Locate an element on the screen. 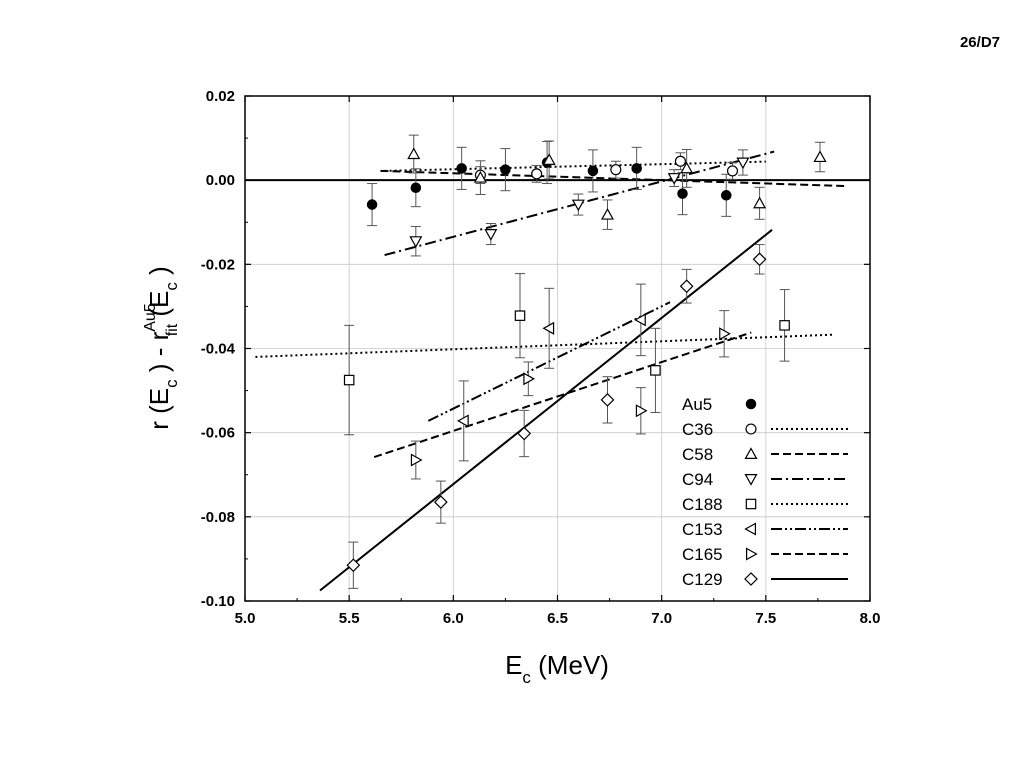 This screenshot has width=1024, height=768. legend-marker-c188 is located at coordinates (751, 504).